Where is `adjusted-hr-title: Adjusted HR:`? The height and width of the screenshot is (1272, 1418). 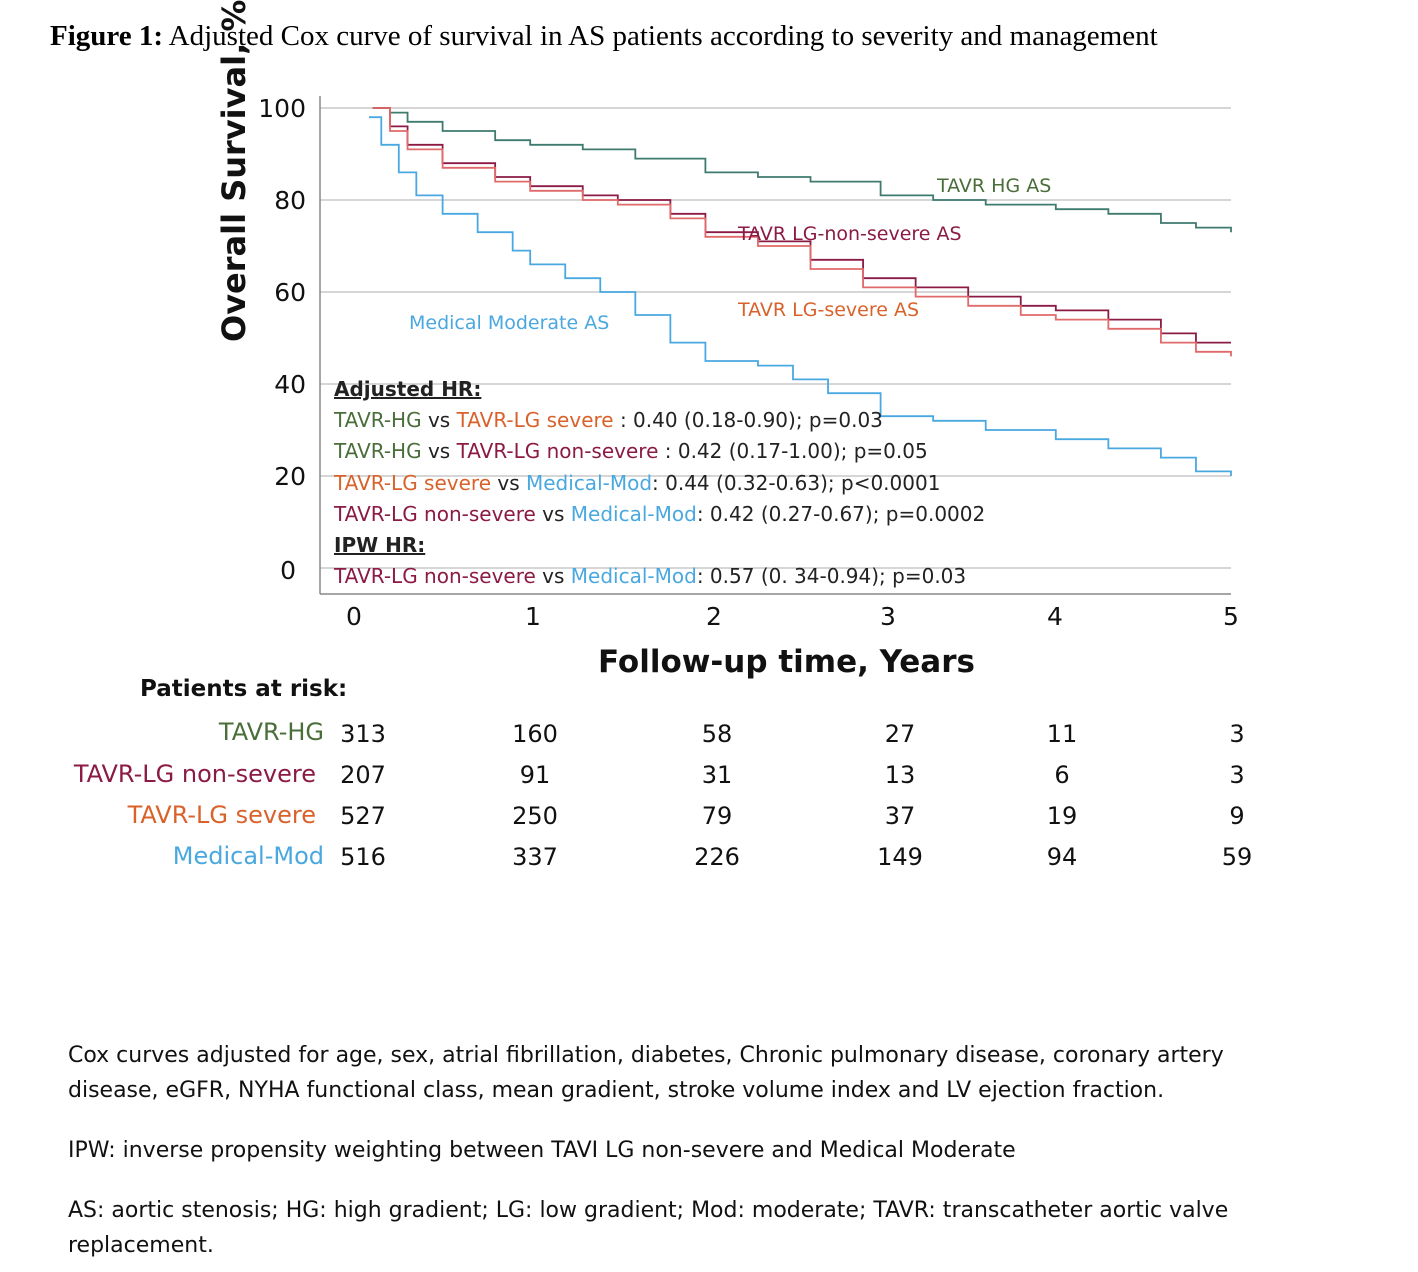
adjusted-hr-title: Adjusted HR: is located at coordinates (407, 389).